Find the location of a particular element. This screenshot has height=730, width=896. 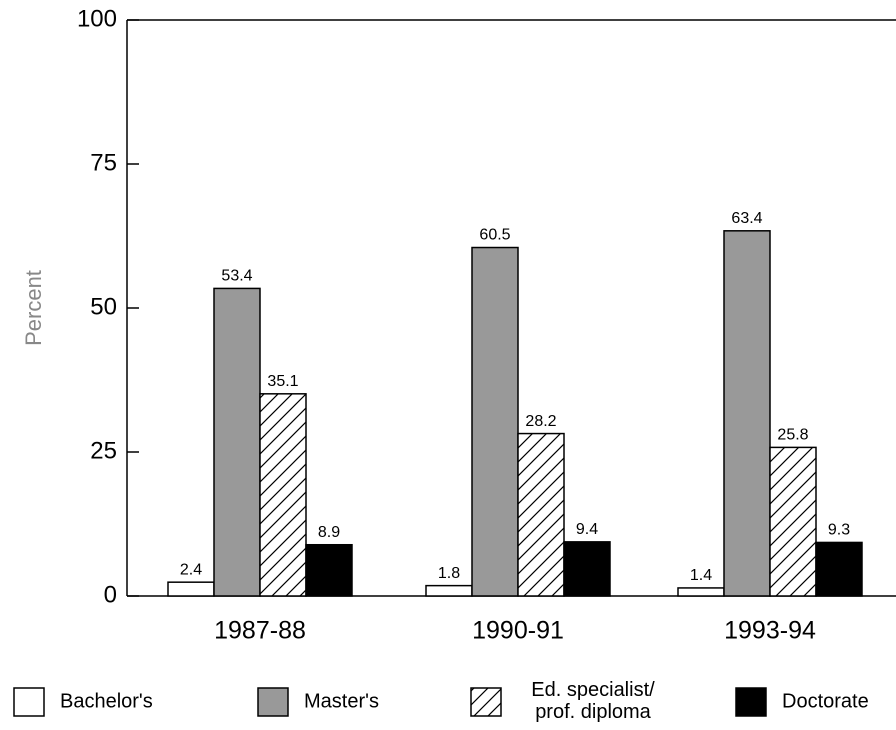

value-label: 9.3 is located at coordinates (839, 530).